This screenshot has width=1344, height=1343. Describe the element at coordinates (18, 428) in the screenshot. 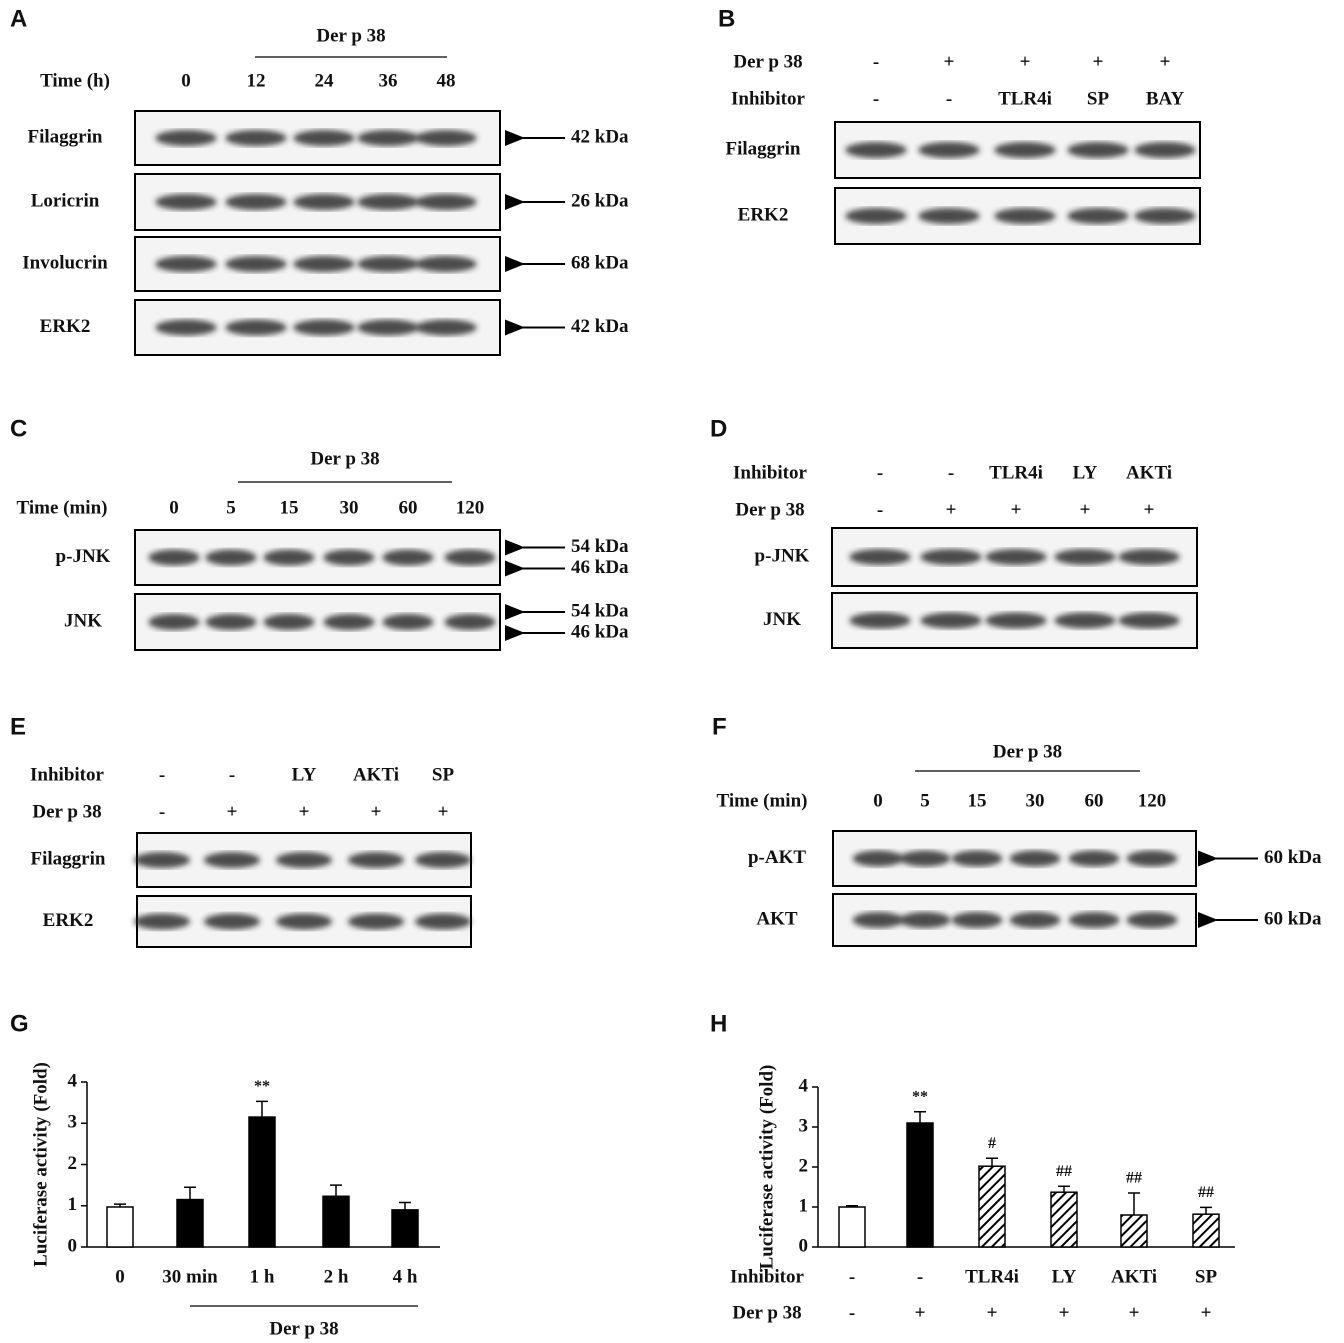

I see `panel-label: C` at that location.